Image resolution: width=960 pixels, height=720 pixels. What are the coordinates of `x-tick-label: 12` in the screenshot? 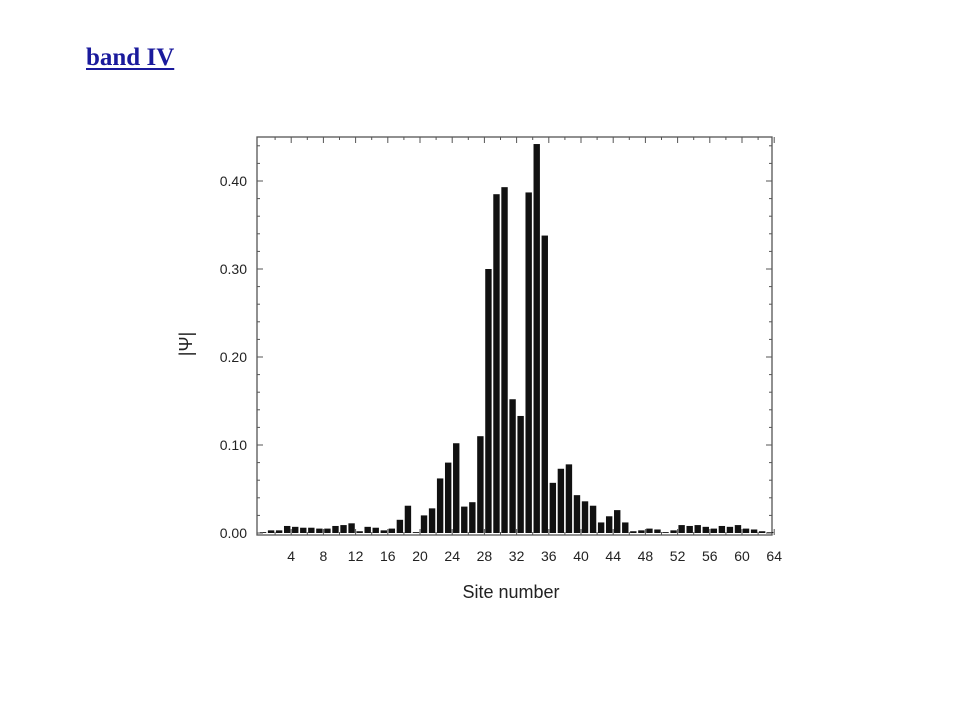 It's located at (356, 556).